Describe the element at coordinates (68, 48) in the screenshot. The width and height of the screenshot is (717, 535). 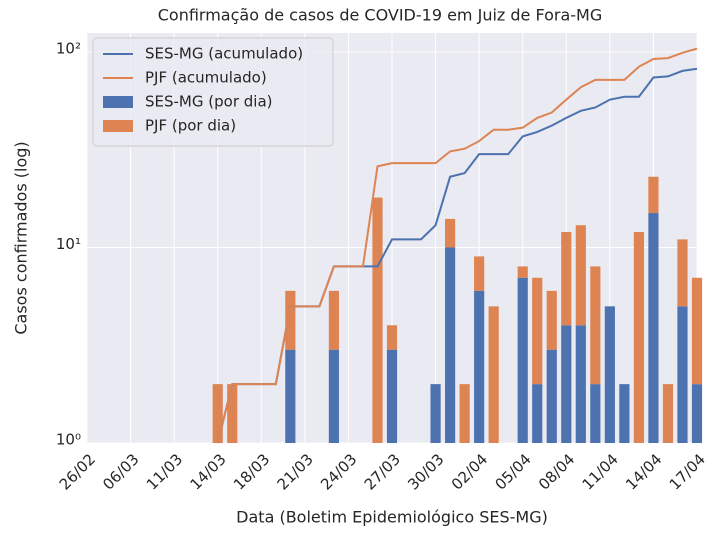
I see `y-tick-label: 10²` at that location.